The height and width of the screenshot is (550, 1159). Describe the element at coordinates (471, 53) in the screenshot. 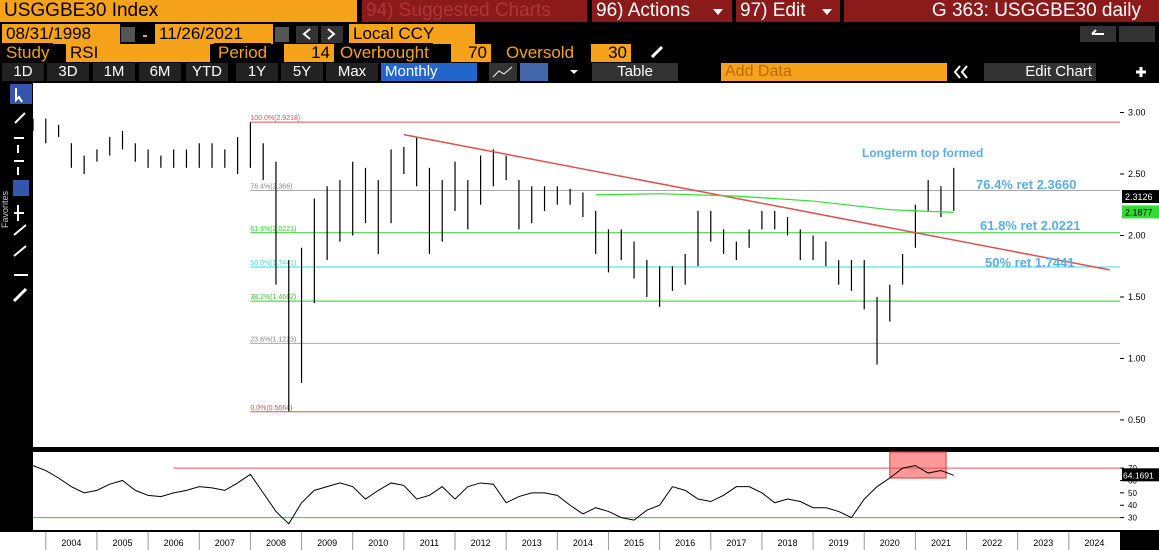

I see `overbought: 70` at that location.